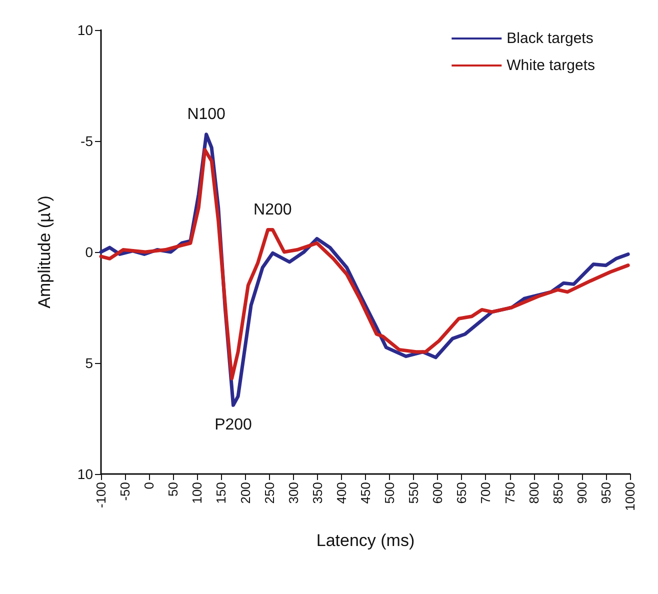 The width and height of the screenshot is (658, 594). Describe the element at coordinates (101, 495) in the screenshot. I see `x-tick-label: -100` at that location.